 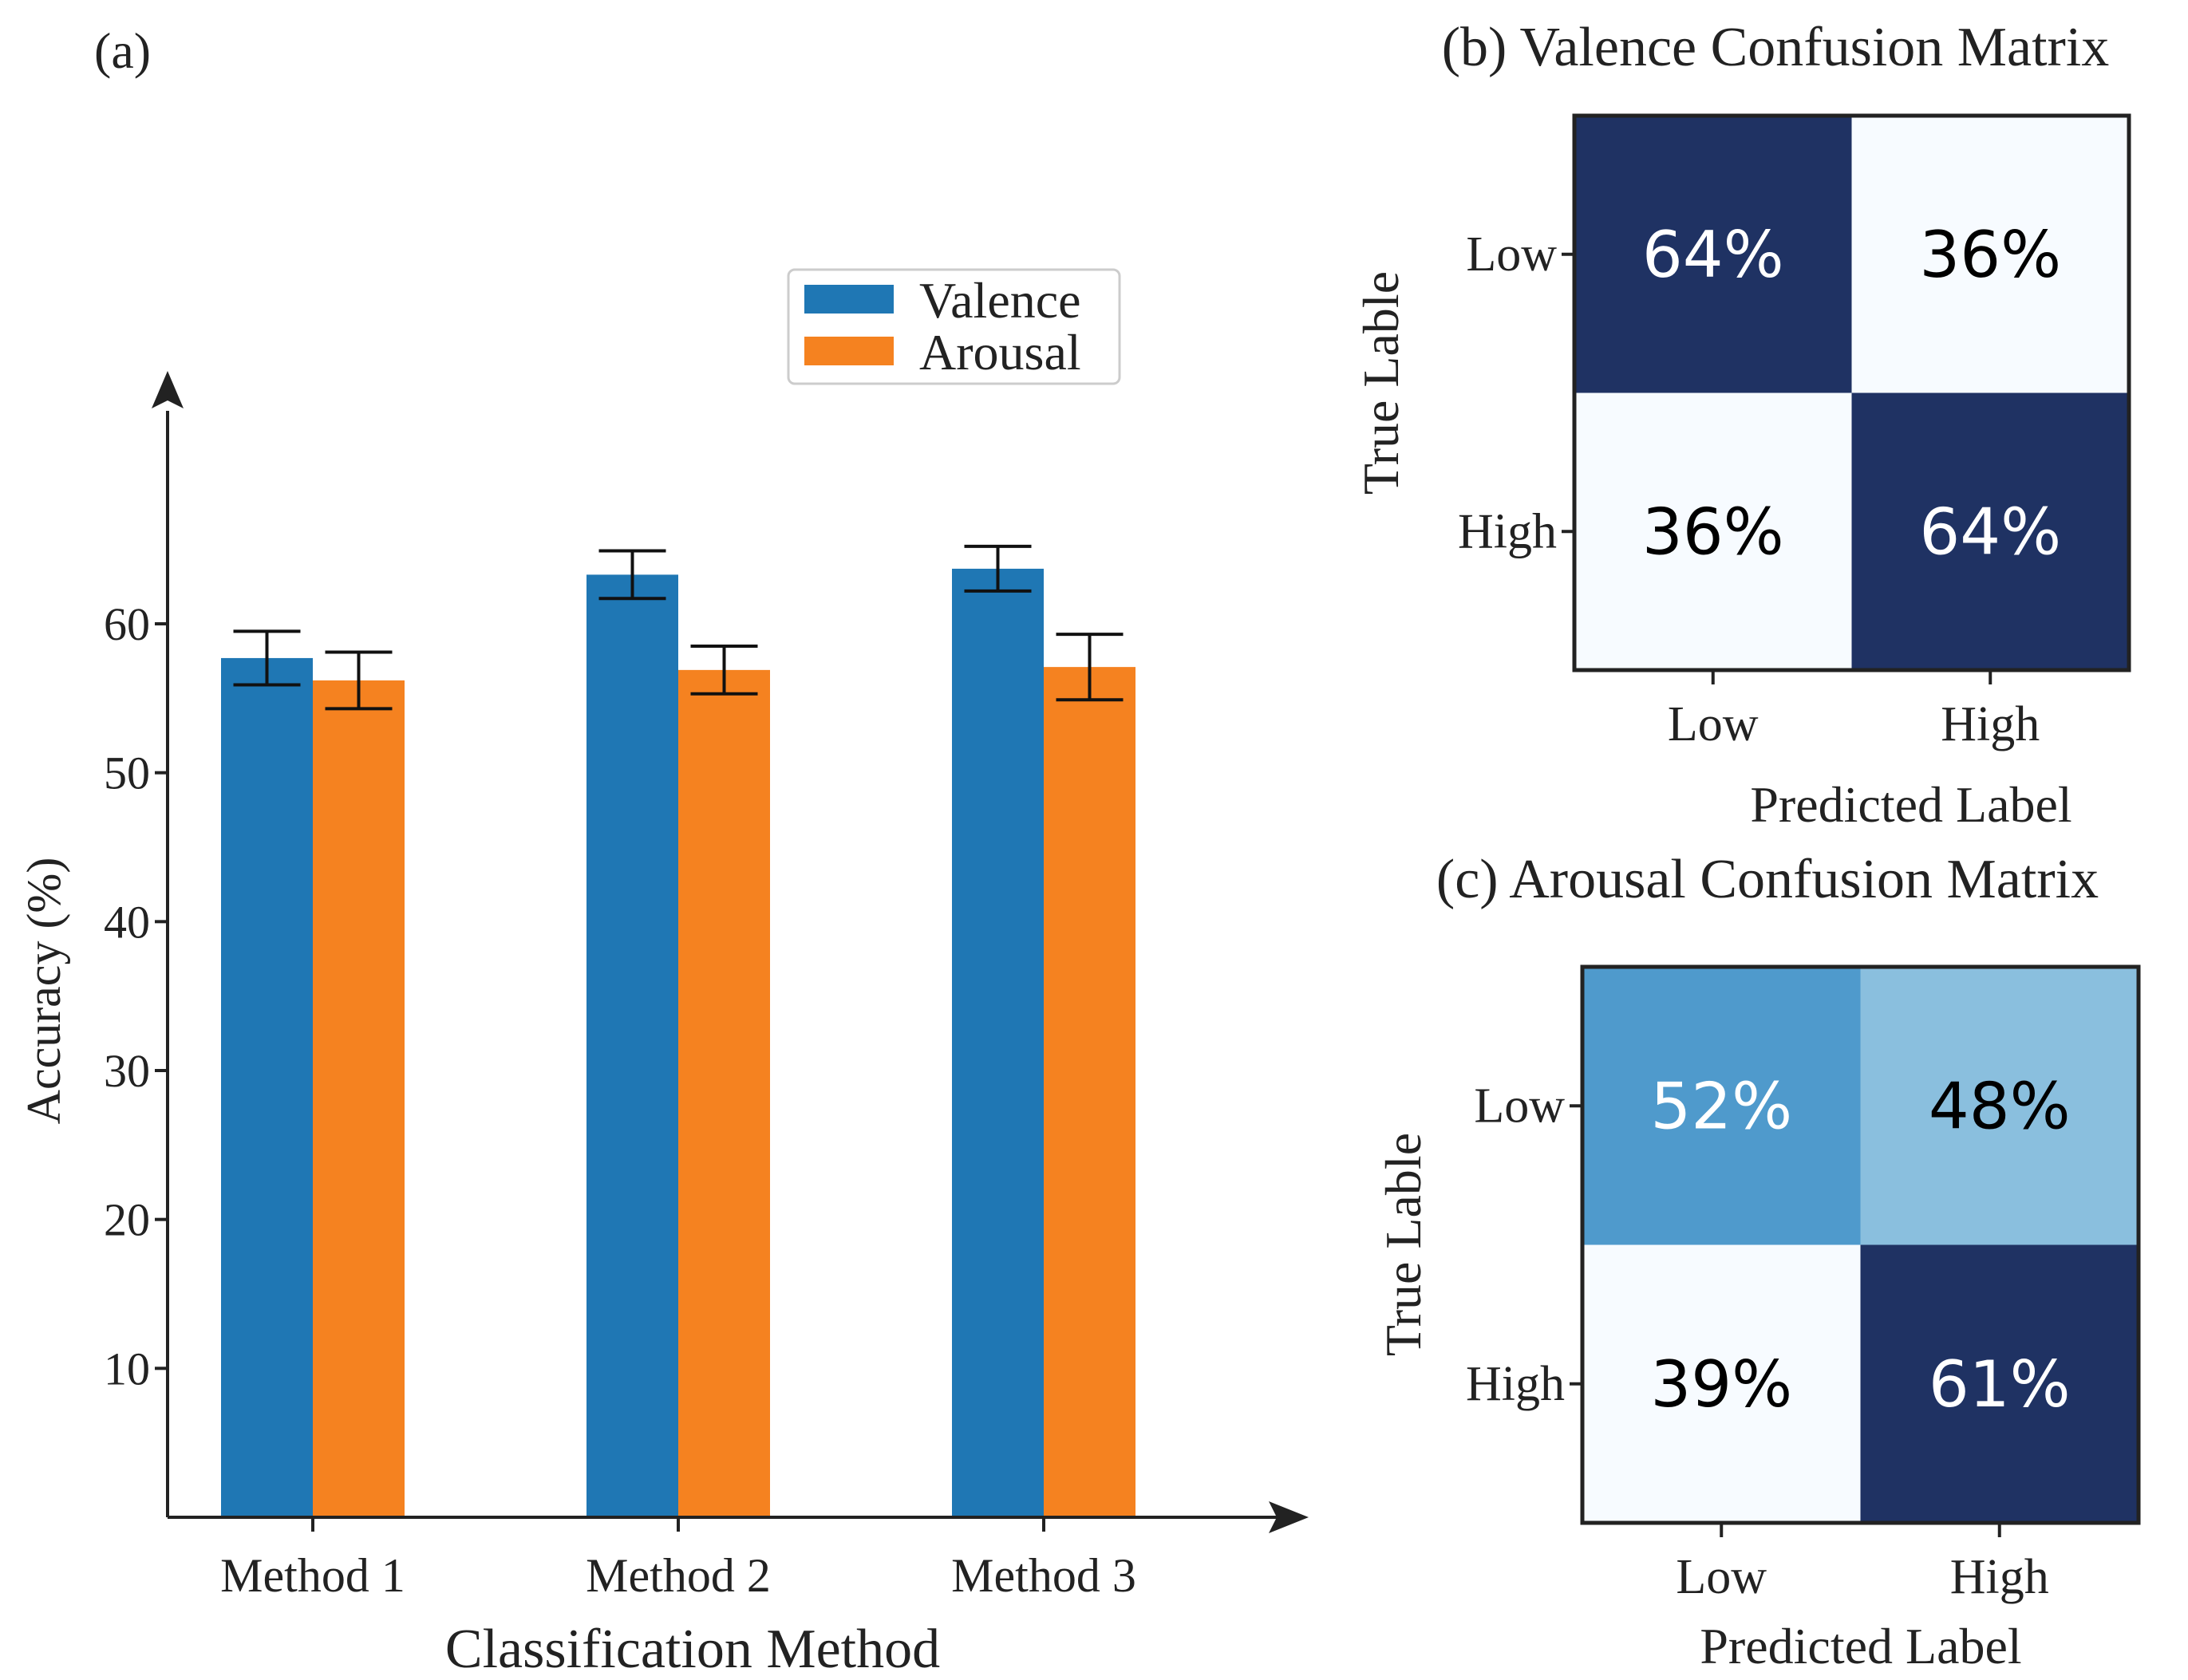 I want to click on x-ticks: Method 1 Method 2 Method 3, so click(x=678, y=1559).